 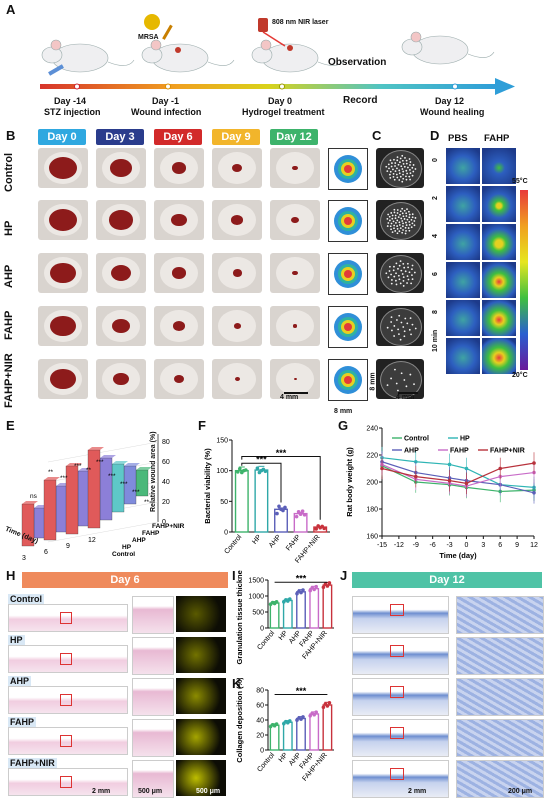 What do you see at coordinates (201, 778) in the screenshot?
I see `fluorescence-image` at bounding box center [201, 778].